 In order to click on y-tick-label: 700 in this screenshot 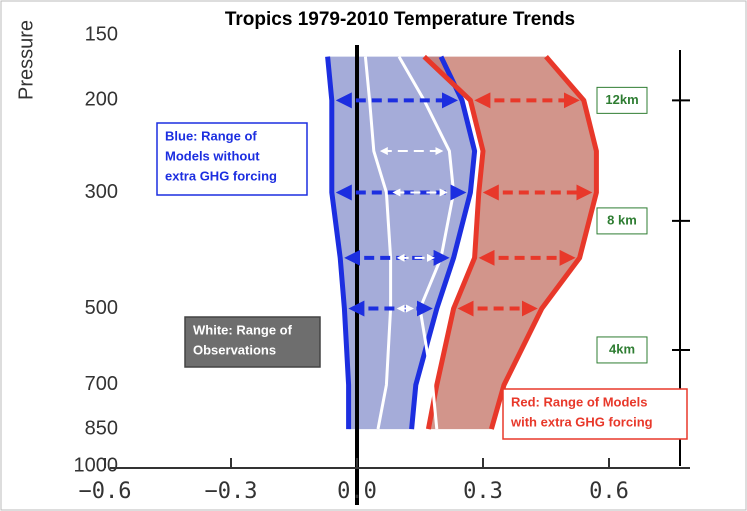, I will do `click(101, 384)`.